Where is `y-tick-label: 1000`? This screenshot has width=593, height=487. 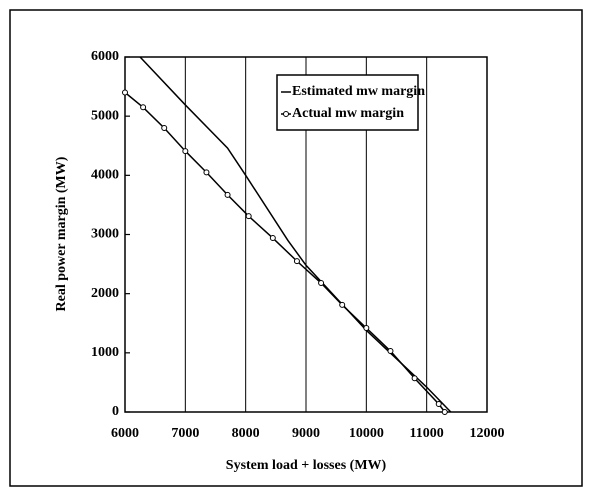 y-tick-label: 1000 is located at coordinates (105, 352).